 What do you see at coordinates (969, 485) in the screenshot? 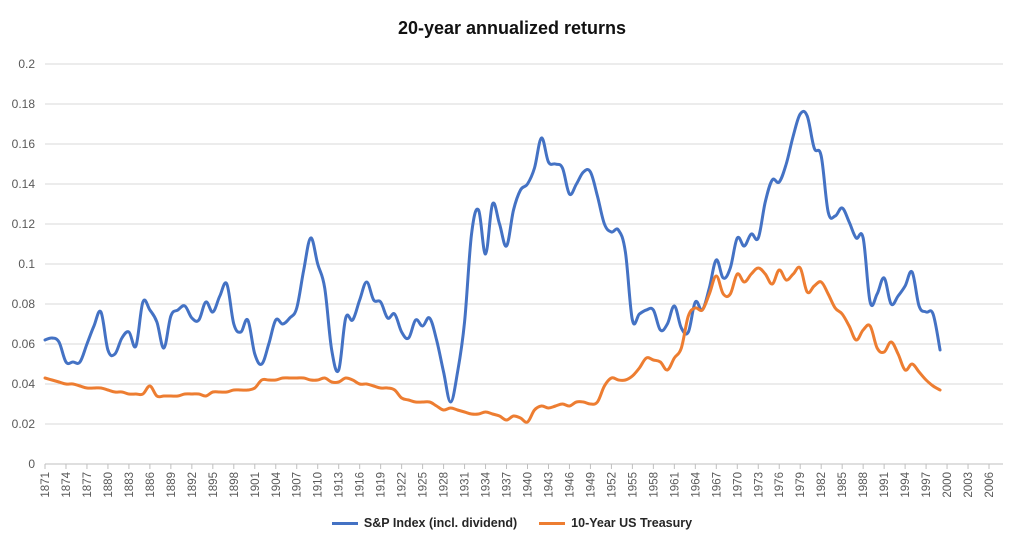
I see `x-tick-label: 2003` at bounding box center [969, 485].